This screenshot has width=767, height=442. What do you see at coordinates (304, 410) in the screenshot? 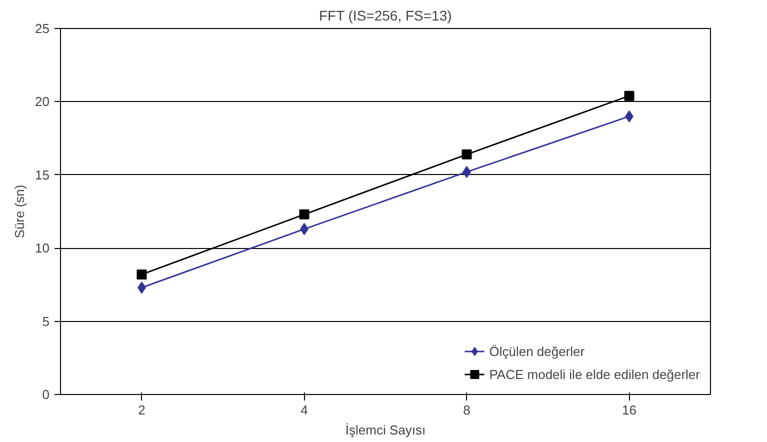
I see `x-tick-label: 4` at bounding box center [304, 410].